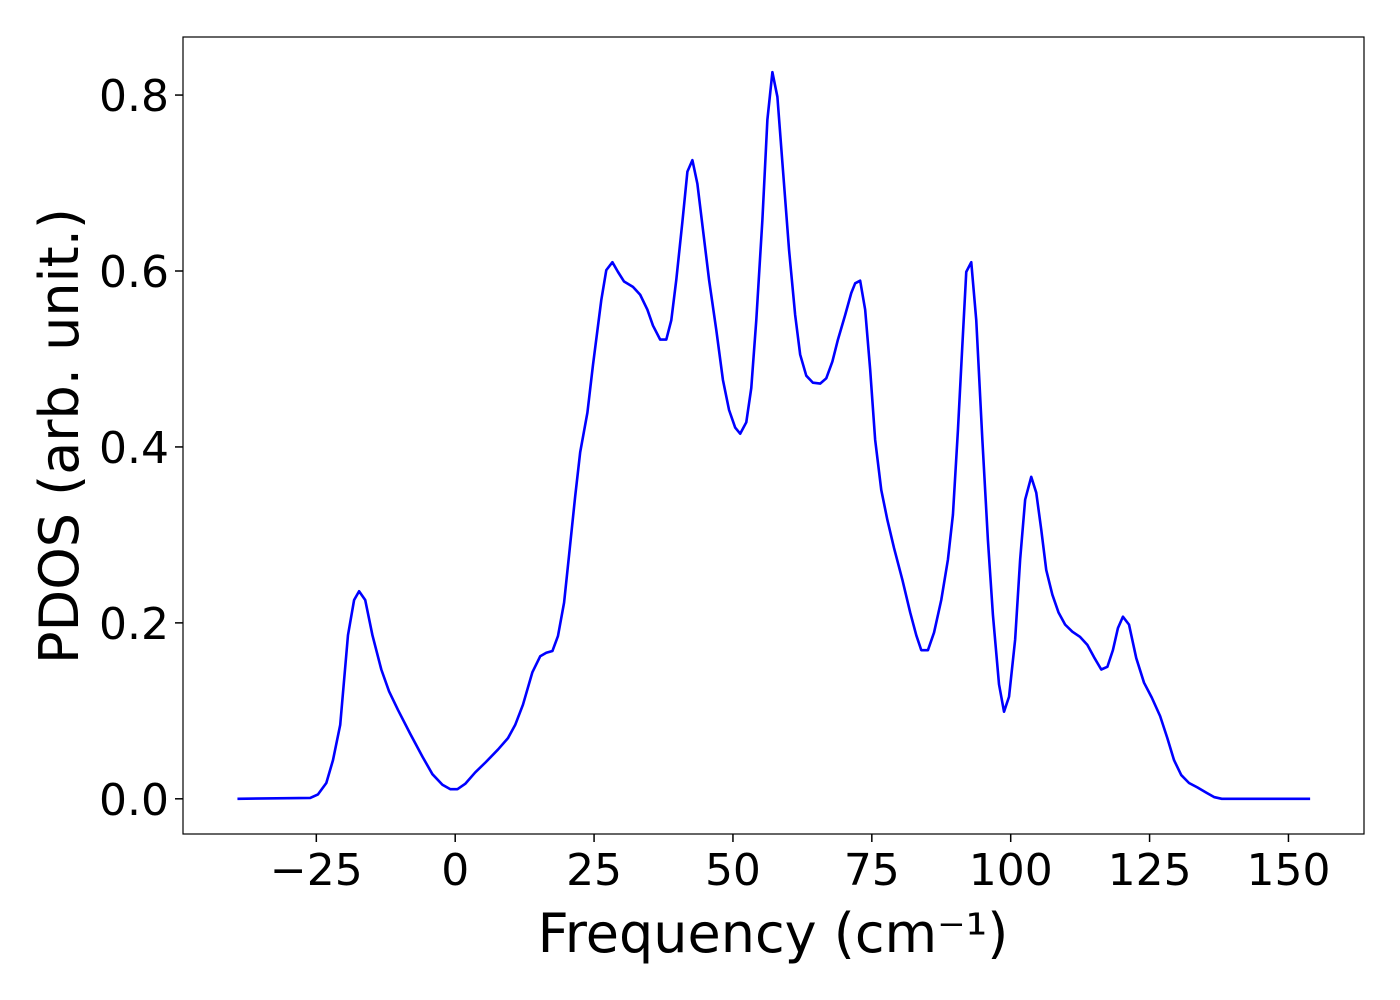 This screenshot has width=1400, height=1000. Describe the element at coordinates (59, 436) in the screenshot. I see `y-axis-label: PDOS (arb. unit.)` at that location.